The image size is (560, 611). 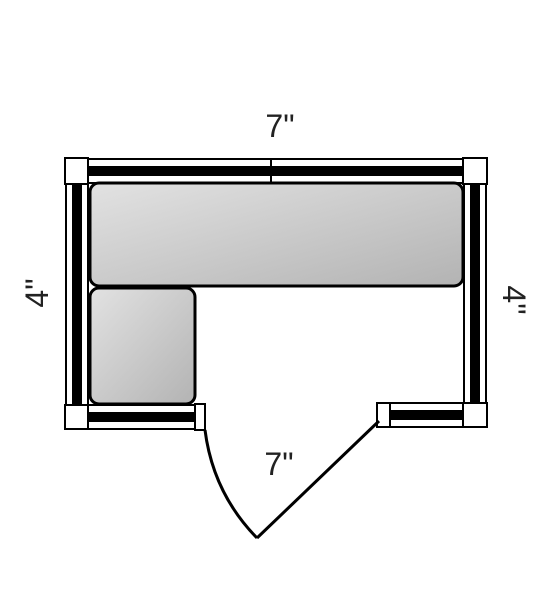 I want to click on corner-post-top-left, so click(x=76, y=171).